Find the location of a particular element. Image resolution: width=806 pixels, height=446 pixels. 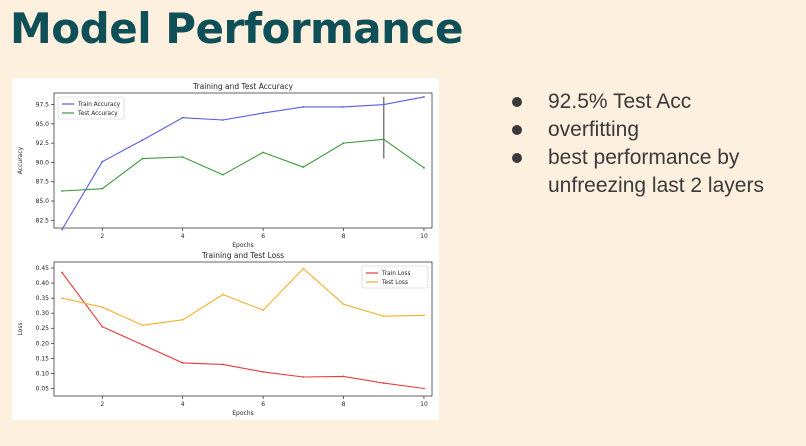

chart-title: Training and Test Accuracy is located at coordinates (242, 86).